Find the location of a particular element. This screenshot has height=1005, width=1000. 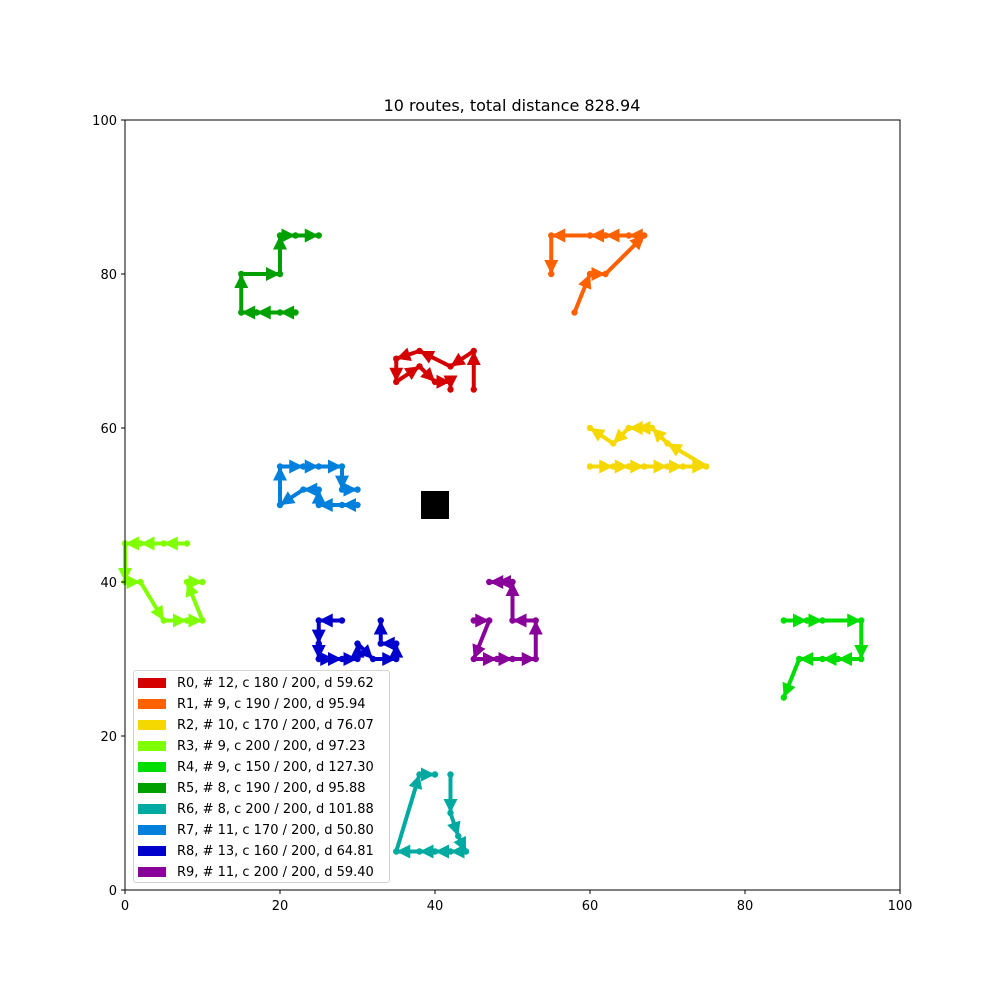

x-axis-ticks: 0 20 40 60 80 100 is located at coordinates (516, 902).